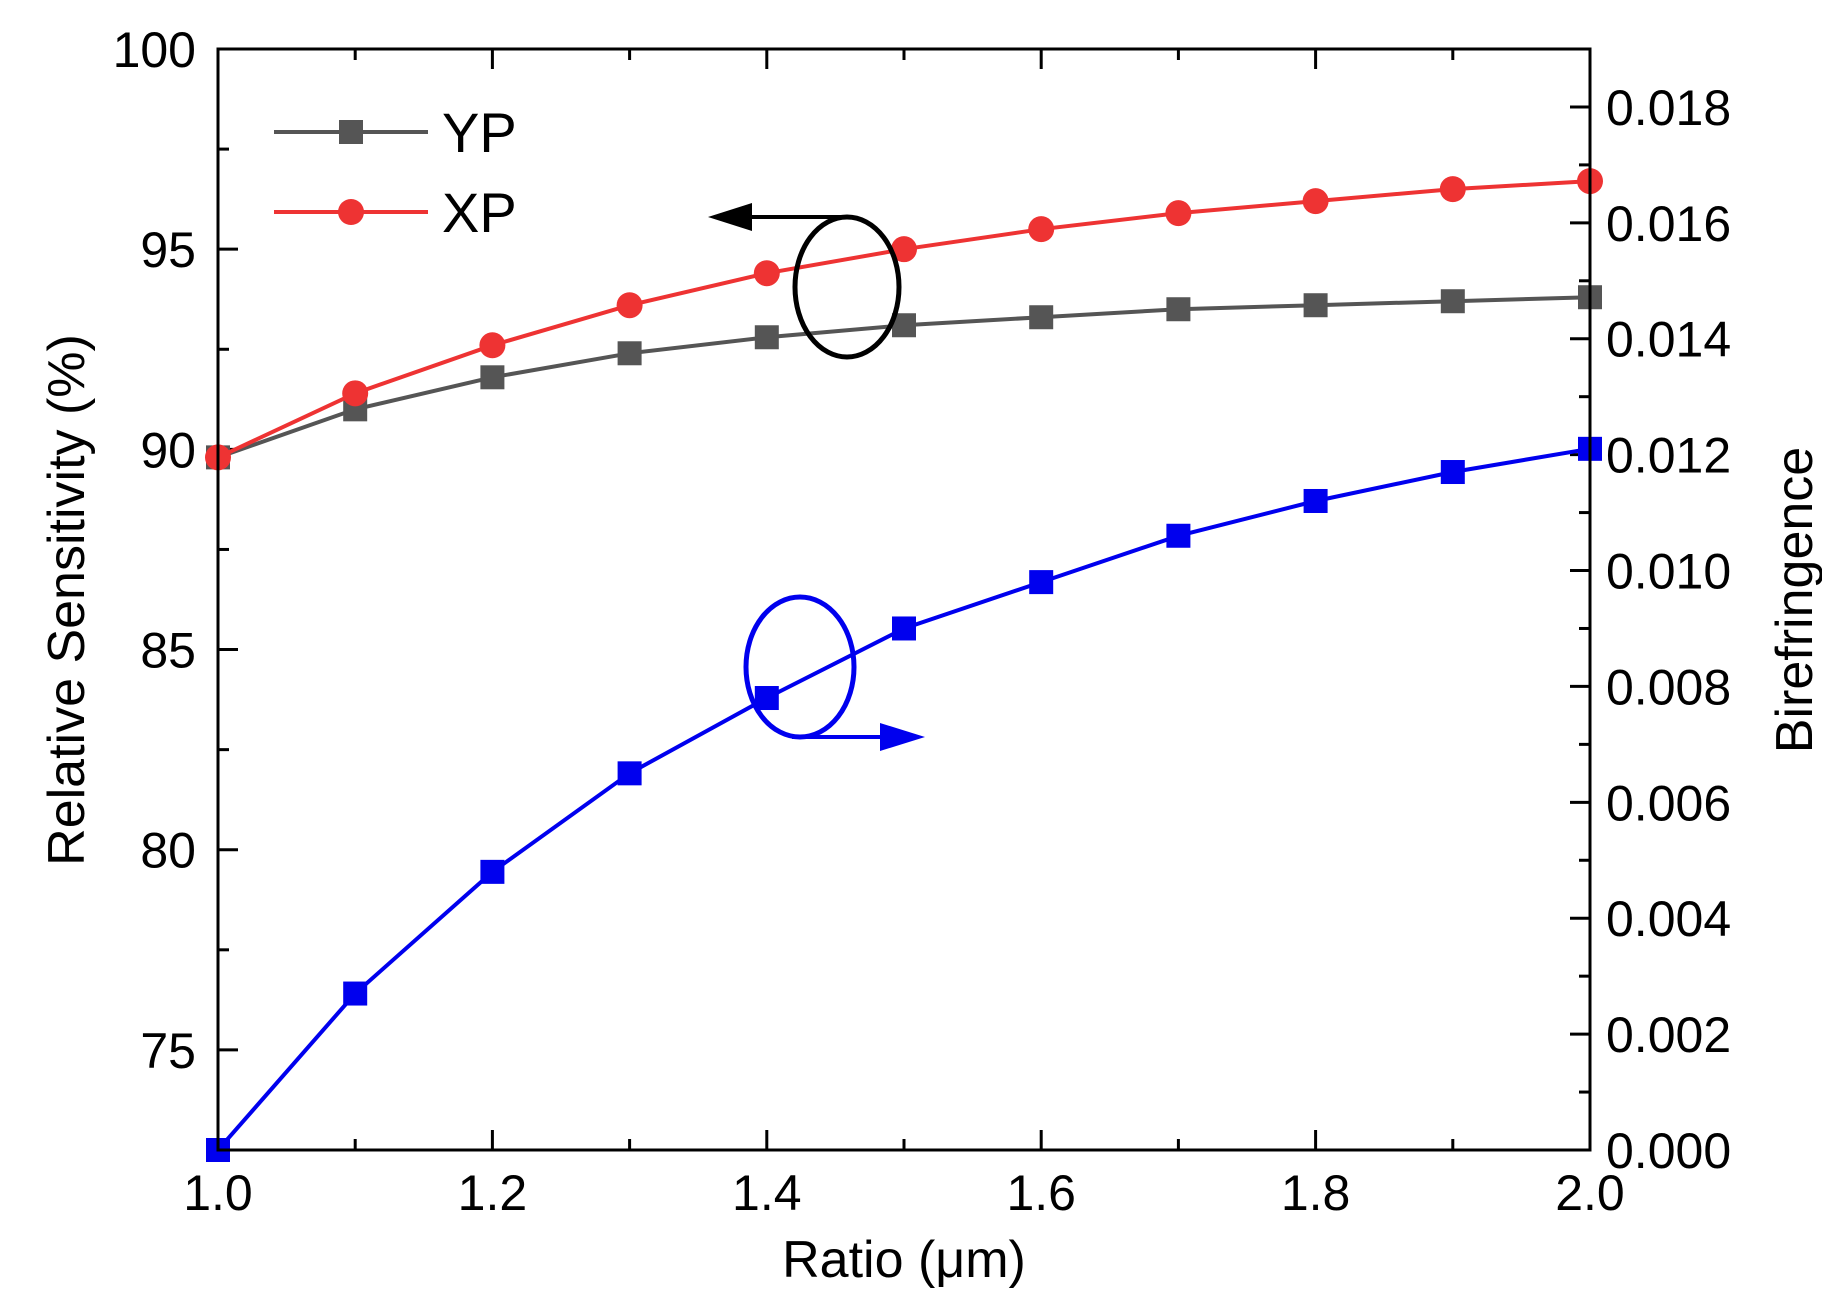 This screenshot has width=1822, height=1311. What do you see at coordinates (67, 600) in the screenshot?
I see `y-axis-title-left: Relative Sensitivity (%)` at bounding box center [67, 600].